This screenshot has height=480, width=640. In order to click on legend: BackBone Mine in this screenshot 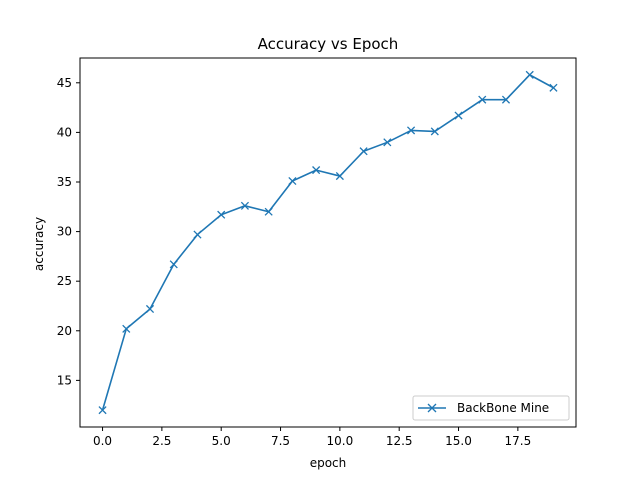, I will do `click(491, 408)`.